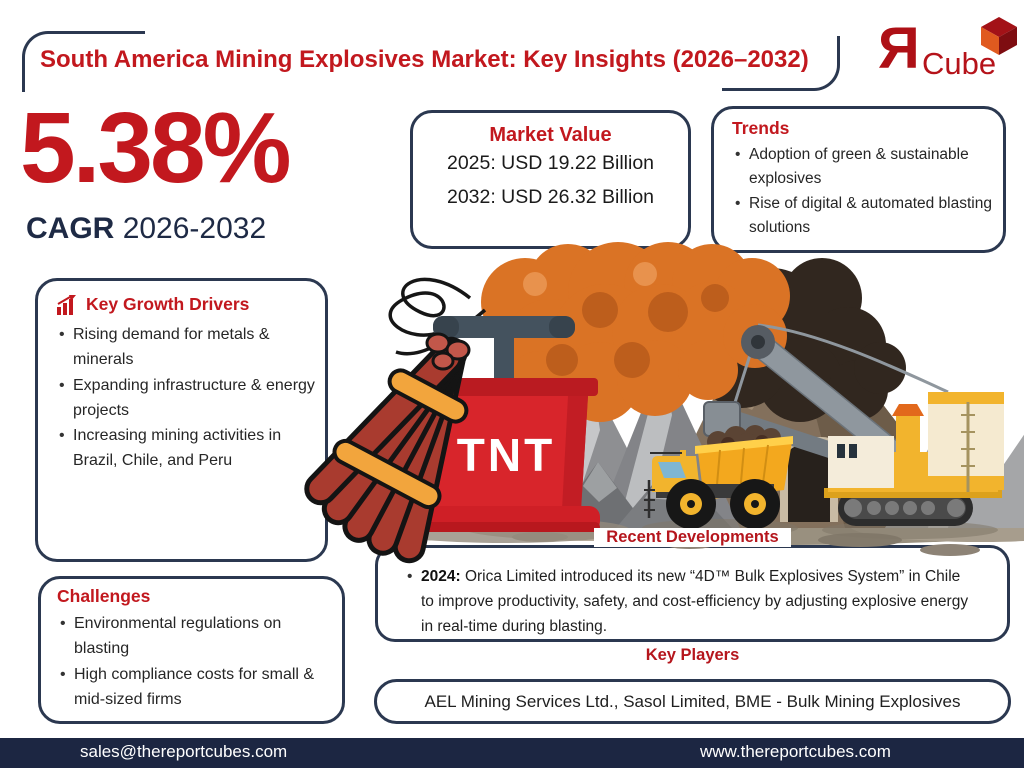 Image resolution: width=1024 pixels, height=768 pixels. Describe the element at coordinates (622, 495) in the screenshot. I see `gravel-piles` at that location.